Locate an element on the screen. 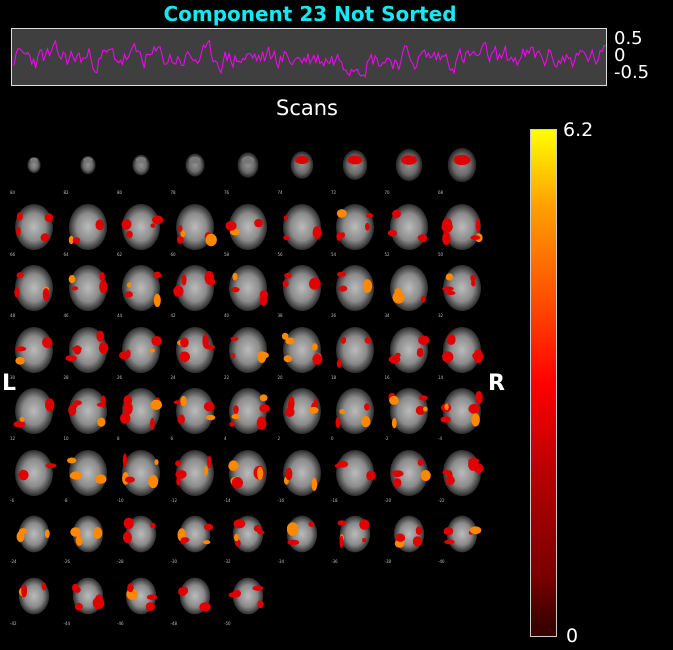  slice-number: -36 is located at coordinates (334, 561).